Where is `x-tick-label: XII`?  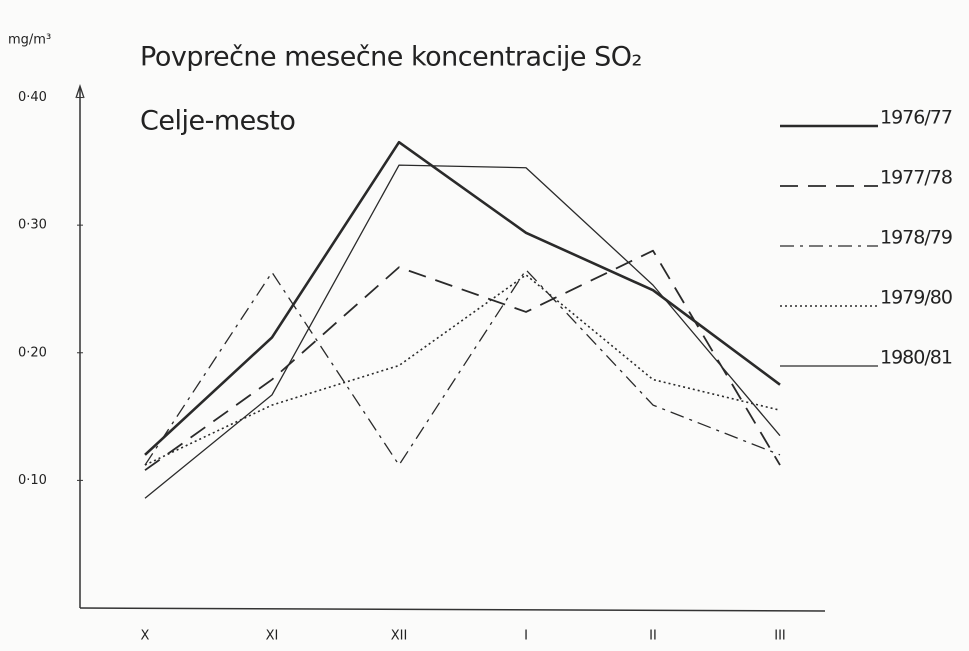 x-tick-label: XII is located at coordinates (399, 636).